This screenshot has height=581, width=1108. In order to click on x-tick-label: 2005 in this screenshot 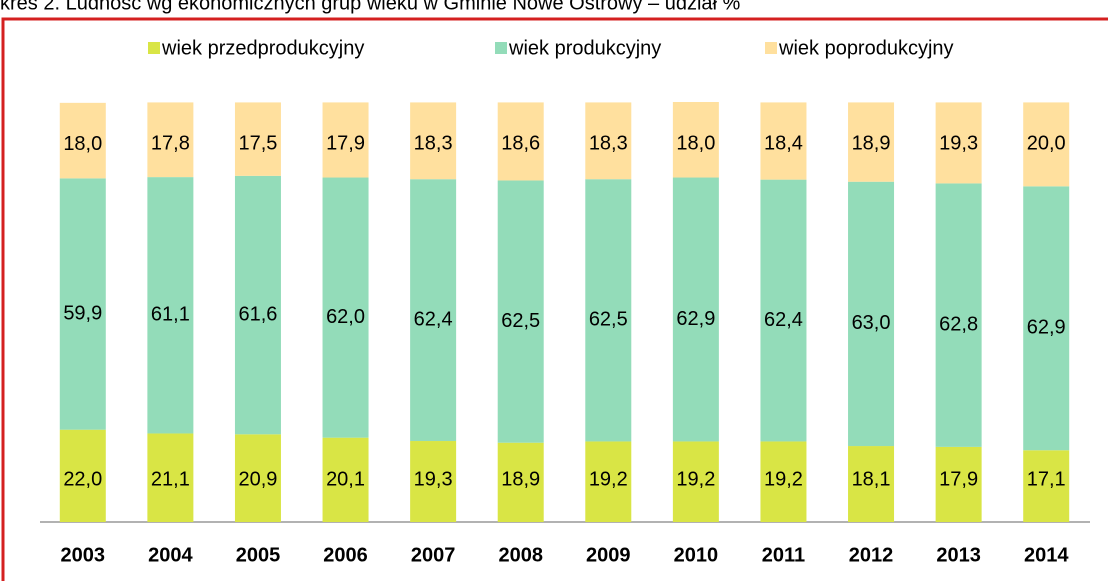, I will do `click(258, 555)`.